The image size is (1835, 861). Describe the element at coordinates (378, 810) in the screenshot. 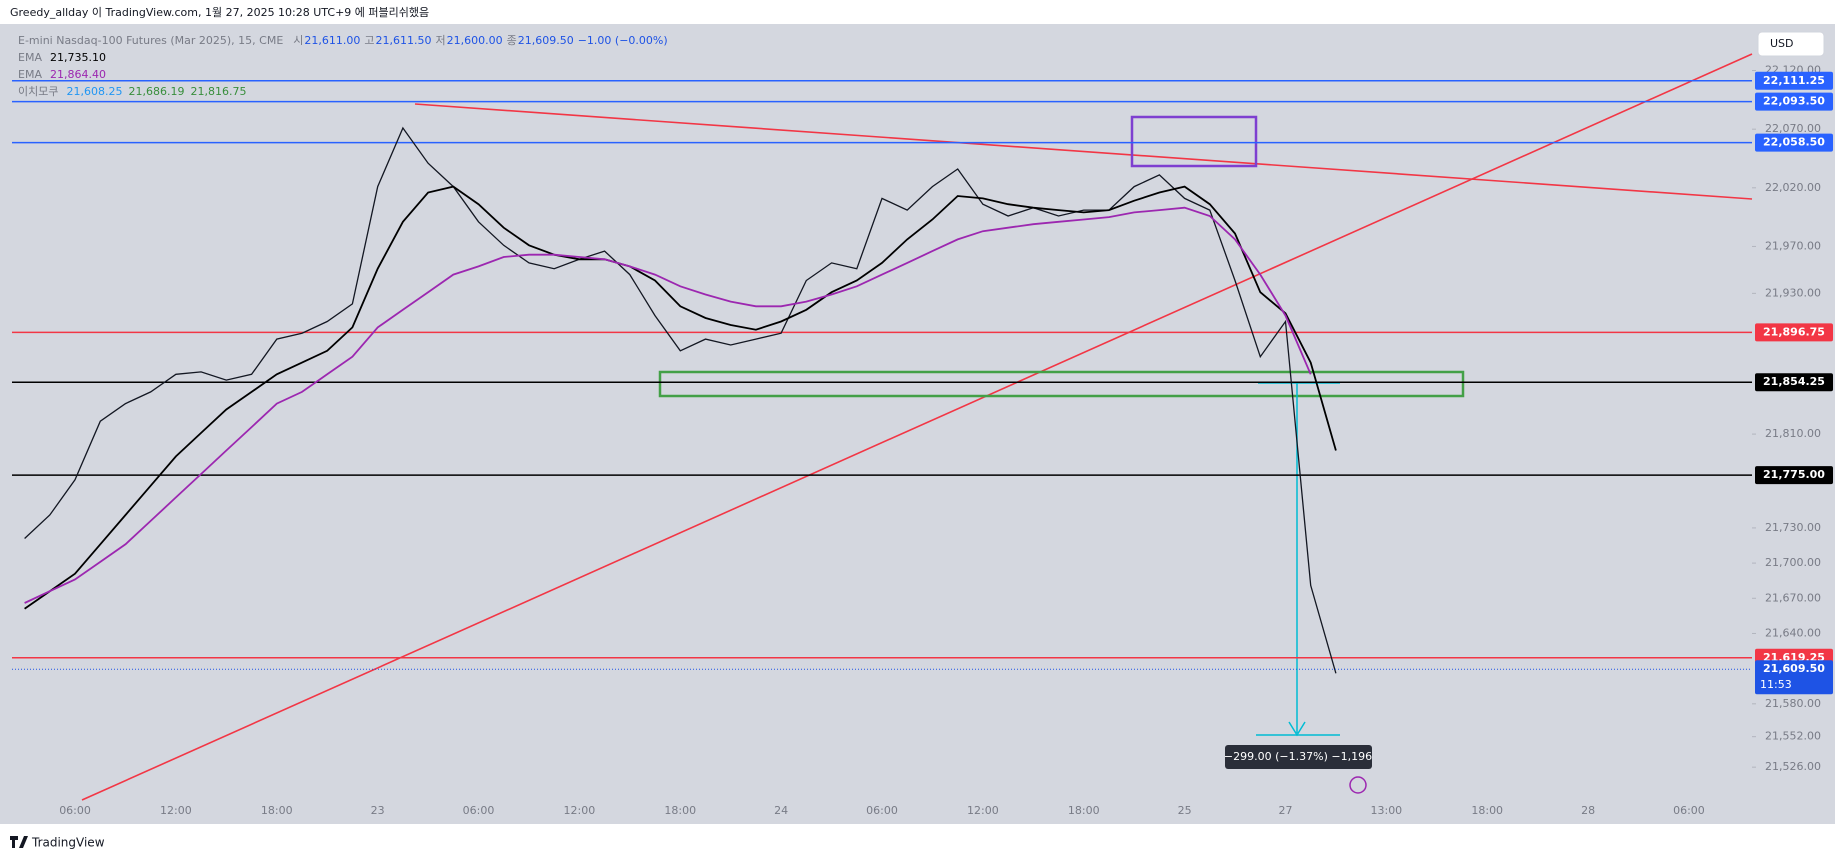

I see `x-tick-label: 23` at that location.